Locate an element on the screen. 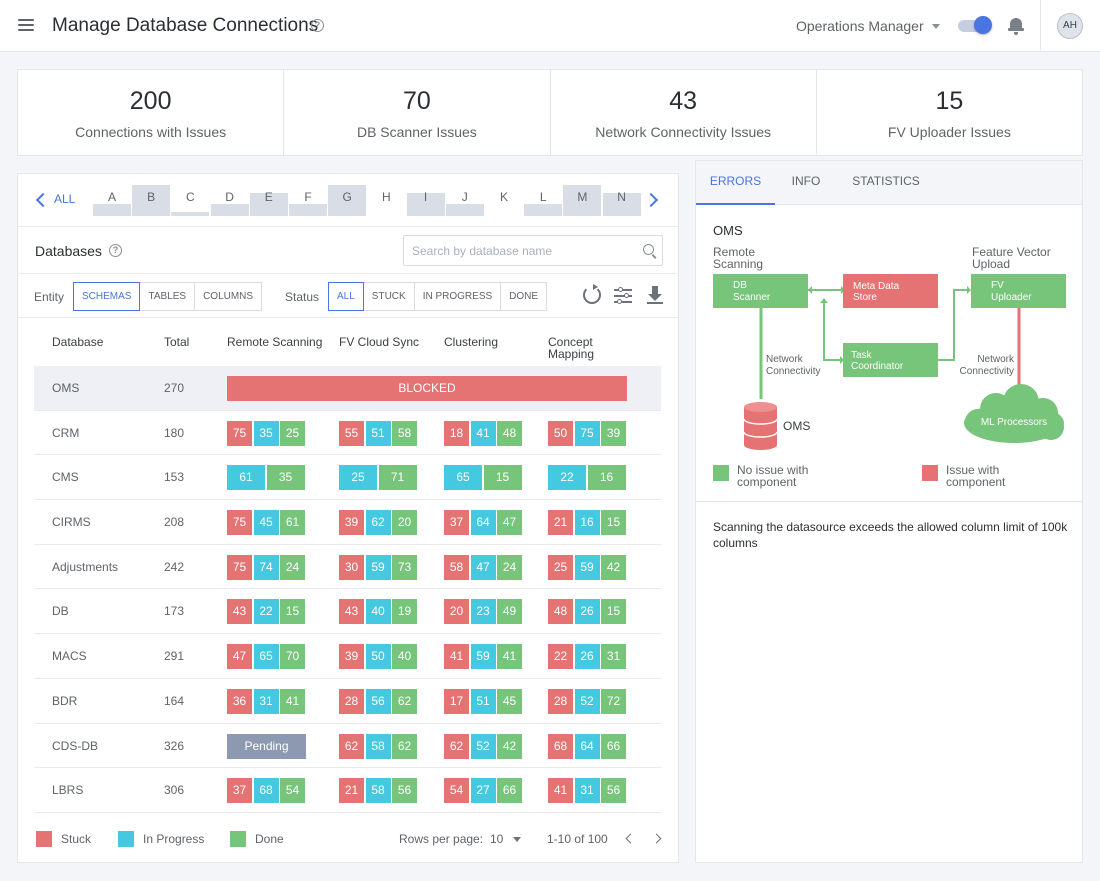 The height and width of the screenshot is (881, 1100). table-row: Adjustments 242 75 74 24 30 59 73 58 47 24 25 59 42 is located at coordinates (347, 567).